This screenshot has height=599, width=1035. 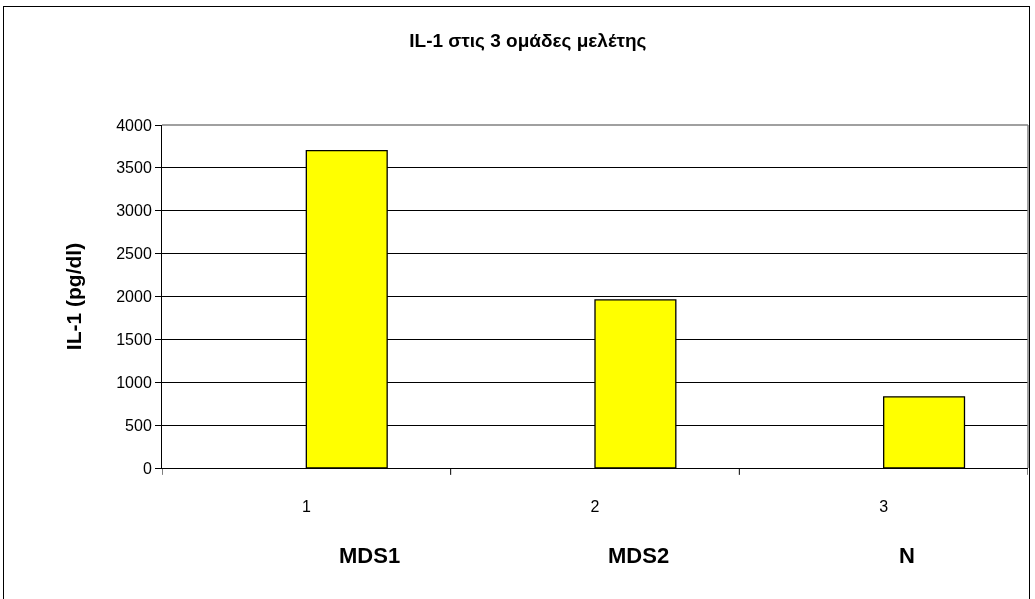 I want to click on text: MDS2, so click(x=639, y=555).